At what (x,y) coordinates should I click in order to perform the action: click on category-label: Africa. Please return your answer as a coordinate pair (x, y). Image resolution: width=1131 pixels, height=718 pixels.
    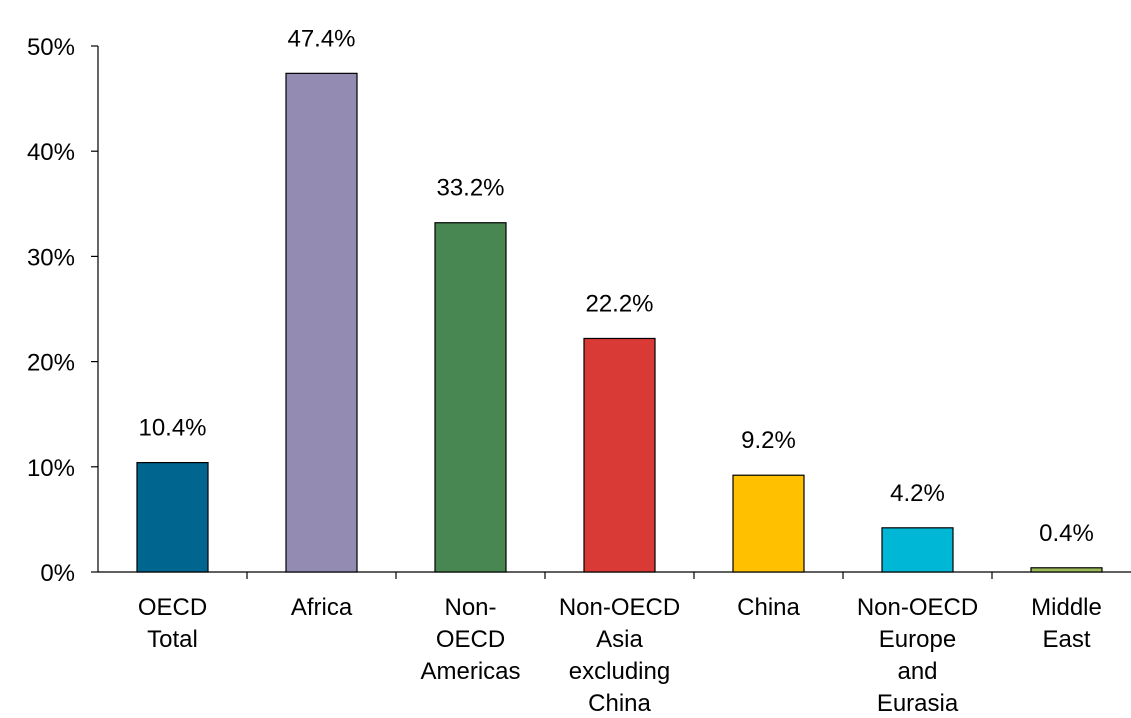
    Looking at the image, I should click on (322, 607).